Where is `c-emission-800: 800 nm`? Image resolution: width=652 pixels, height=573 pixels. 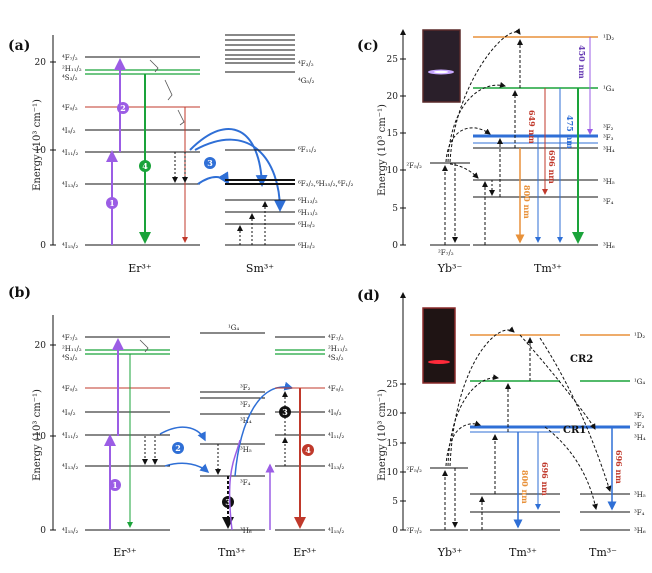 c-emission-800: 800 nm is located at coordinates (527, 202).